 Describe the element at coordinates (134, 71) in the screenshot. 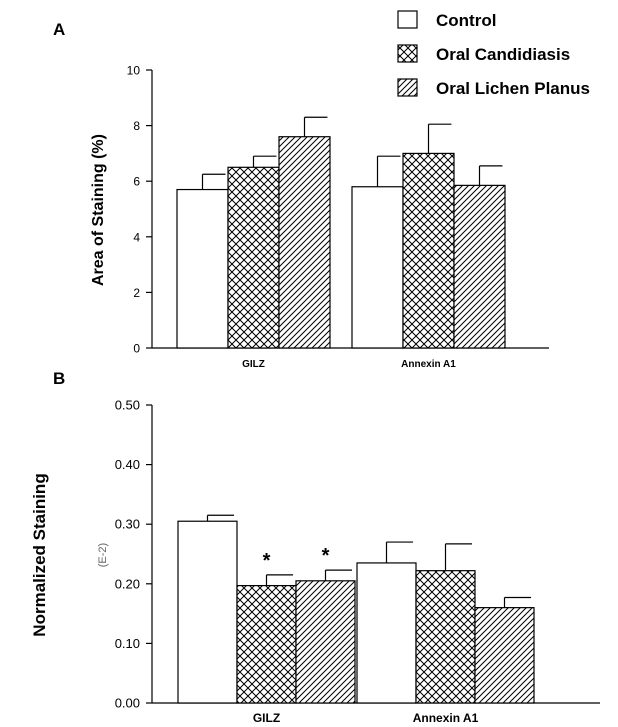

I see `y-tick-label: 10` at that location.